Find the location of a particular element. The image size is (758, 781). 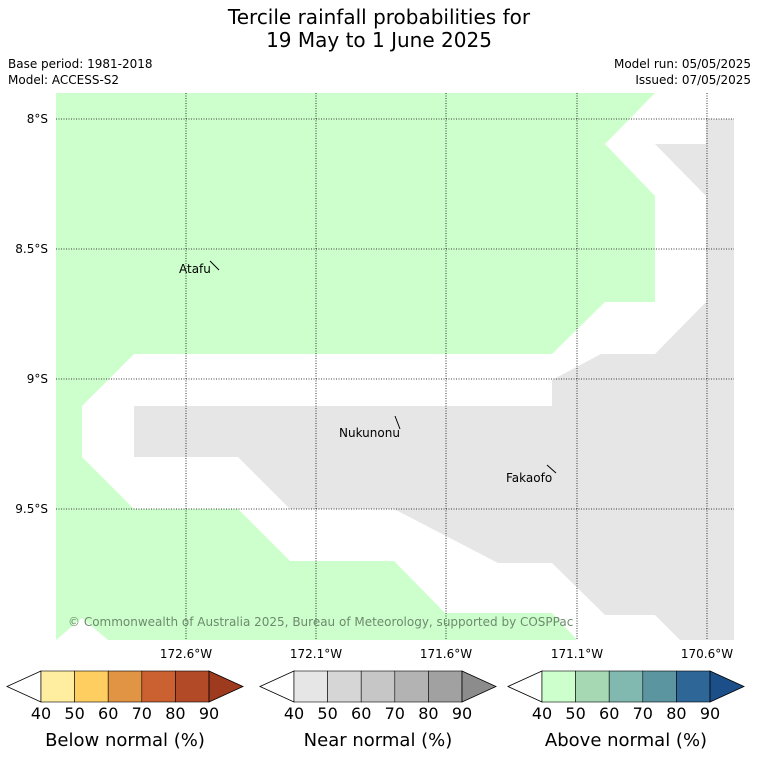

lat-label-8-5s: 8.5°S is located at coordinates (31, 249).